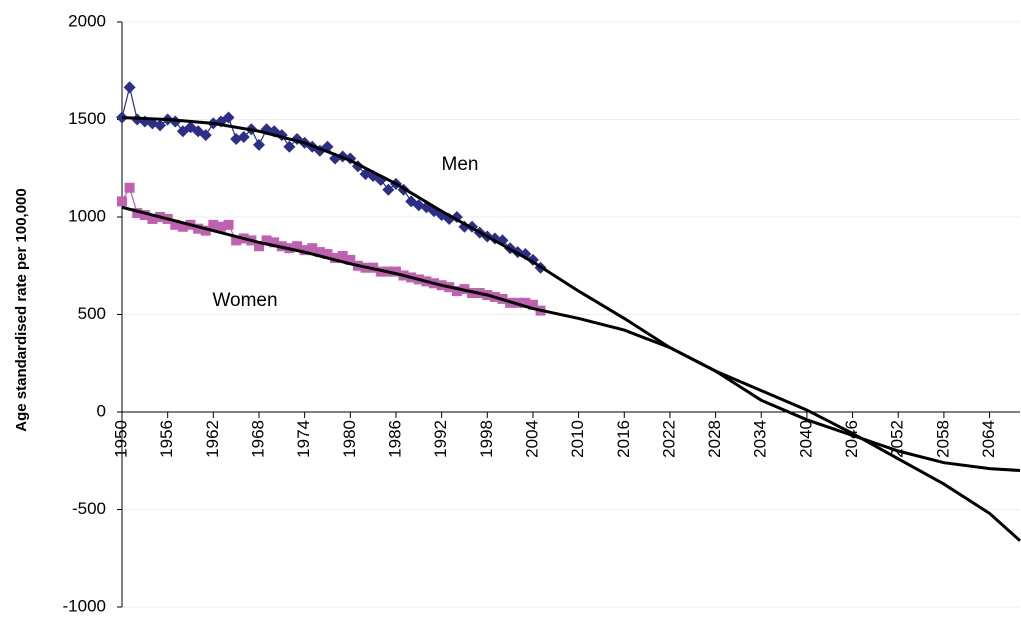 This screenshot has height=627, width=1021. What do you see at coordinates (331, 178) in the screenshot?
I see `data-line` at bounding box center [331, 178].